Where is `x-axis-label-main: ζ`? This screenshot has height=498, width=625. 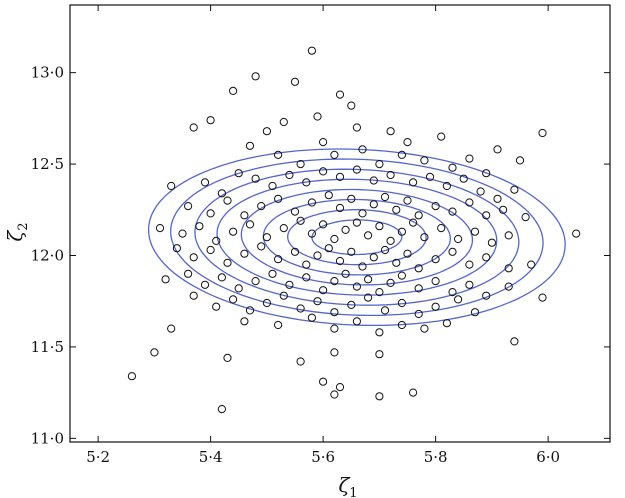 x-axis-label-main: ζ is located at coordinates (344, 485).